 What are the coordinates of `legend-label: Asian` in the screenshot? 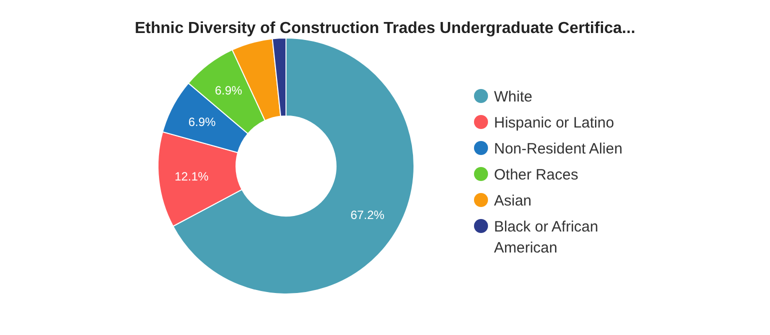 It's located at (513, 201).